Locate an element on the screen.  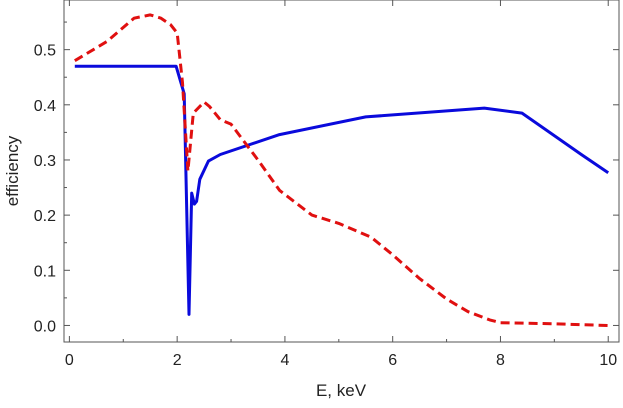
x-tick-label: 2 is located at coordinates (177, 360).